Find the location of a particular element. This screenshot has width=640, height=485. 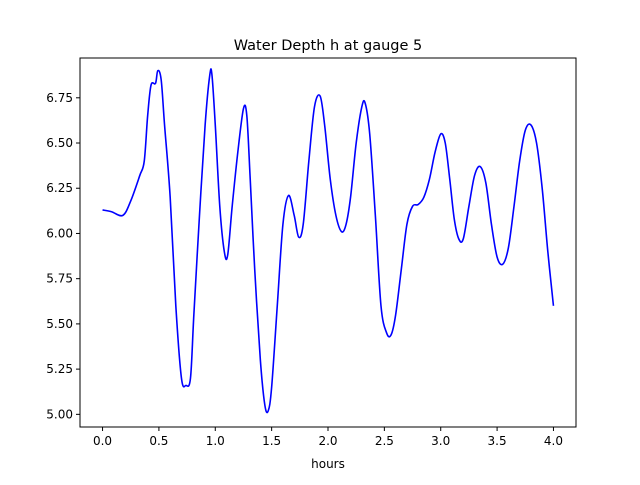

y-tick-label: 5.50 is located at coordinates (59, 324).